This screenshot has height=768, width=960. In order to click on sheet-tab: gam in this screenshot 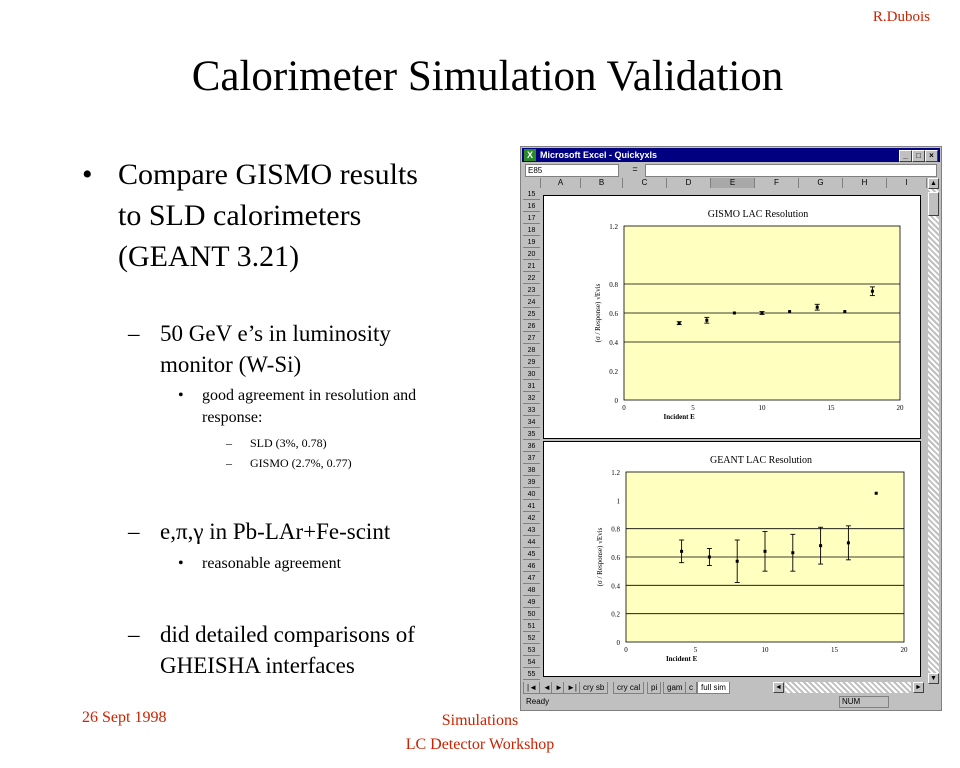, I will do `click(675, 688)`.